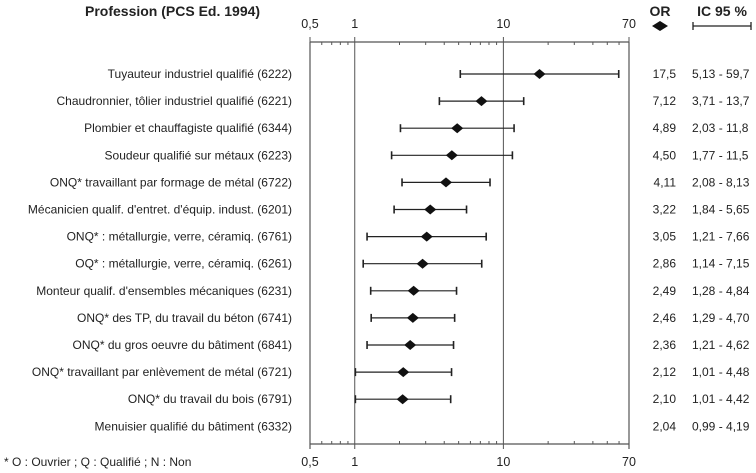 This screenshot has height=473, width=756. What do you see at coordinates (720, 128) in the screenshot?
I see `ci-value: 2,03 - 11,8` at bounding box center [720, 128].